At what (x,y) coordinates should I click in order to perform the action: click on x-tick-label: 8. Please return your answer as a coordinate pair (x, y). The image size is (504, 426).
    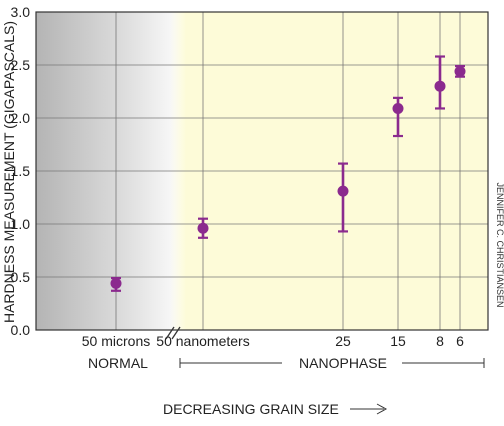
    Looking at the image, I should click on (440, 341).